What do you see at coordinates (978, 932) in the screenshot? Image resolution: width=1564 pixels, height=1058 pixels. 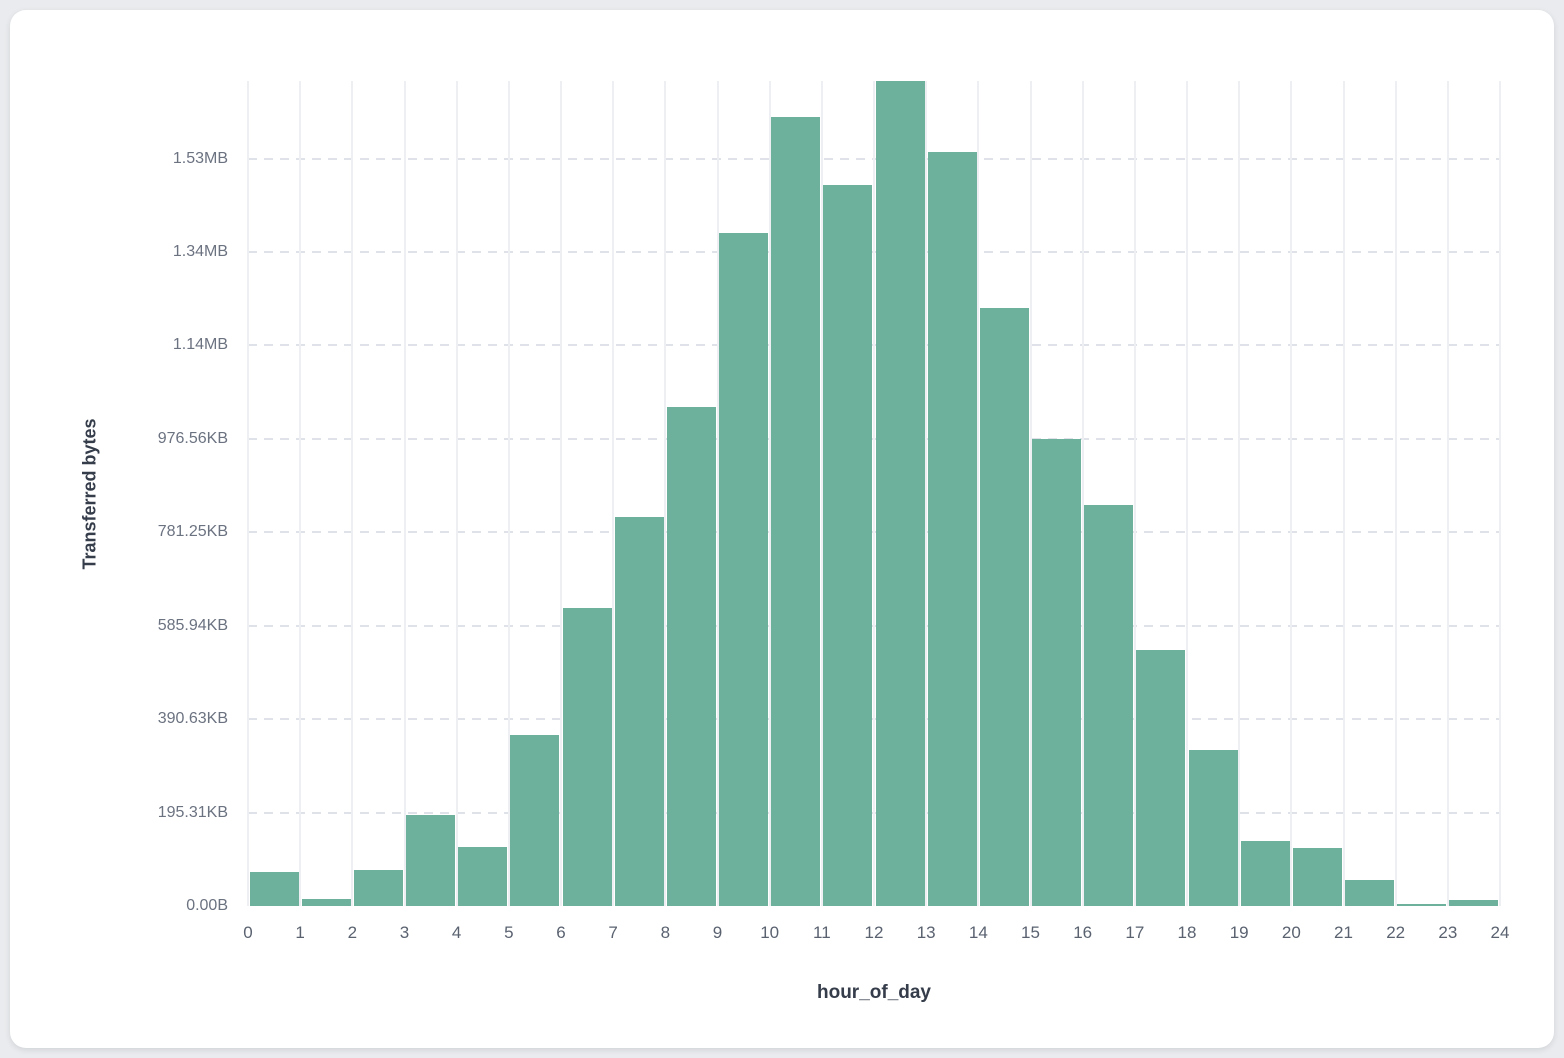 I see `x-tick-label: 14` at bounding box center [978, 932].